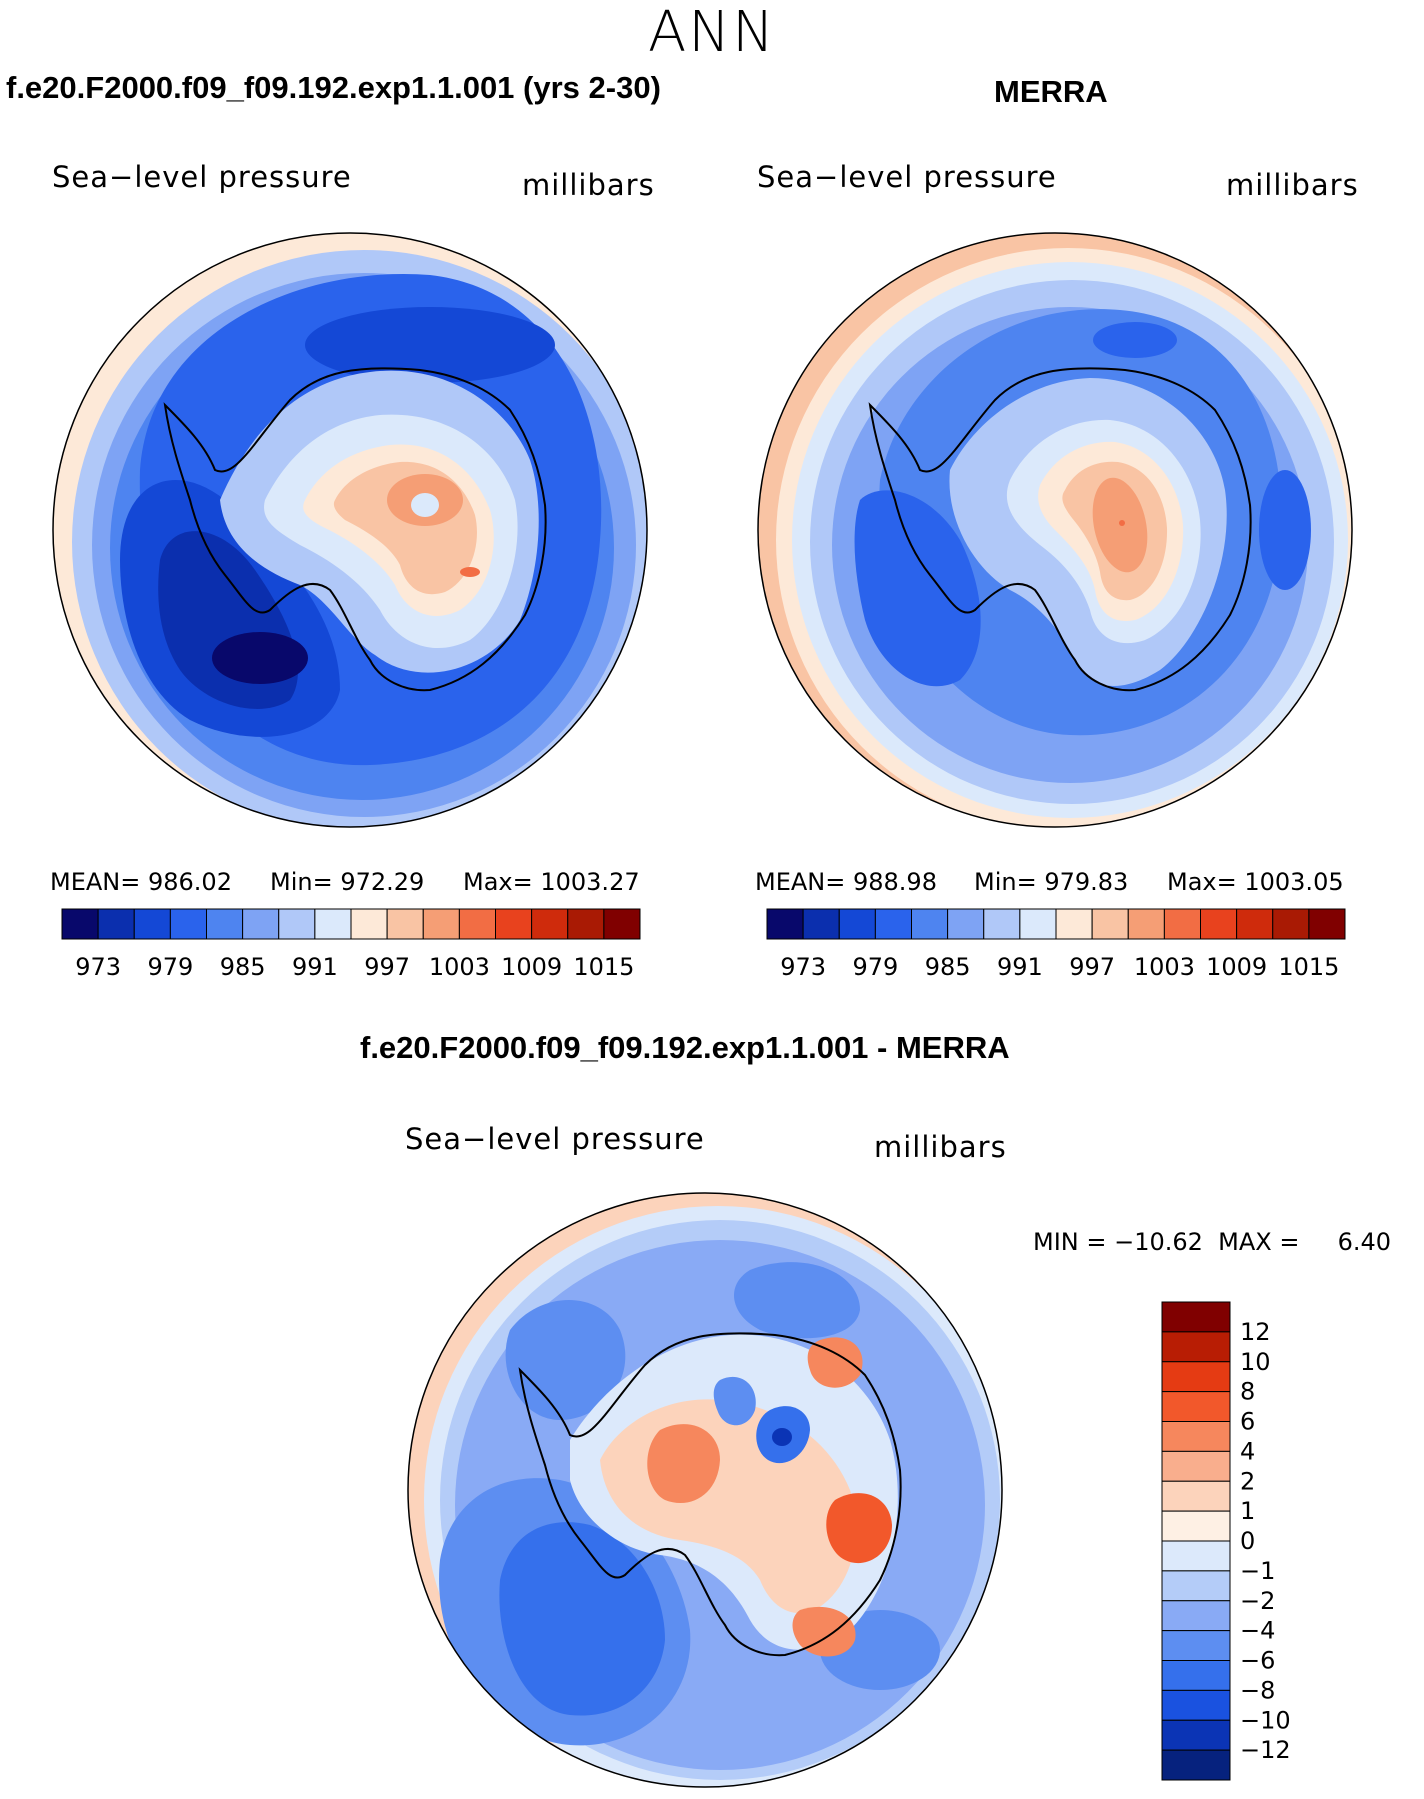 The image size is (1424, 1799). I want to click on colorbar-2-tick-label: 1015, so click(1308, 967).